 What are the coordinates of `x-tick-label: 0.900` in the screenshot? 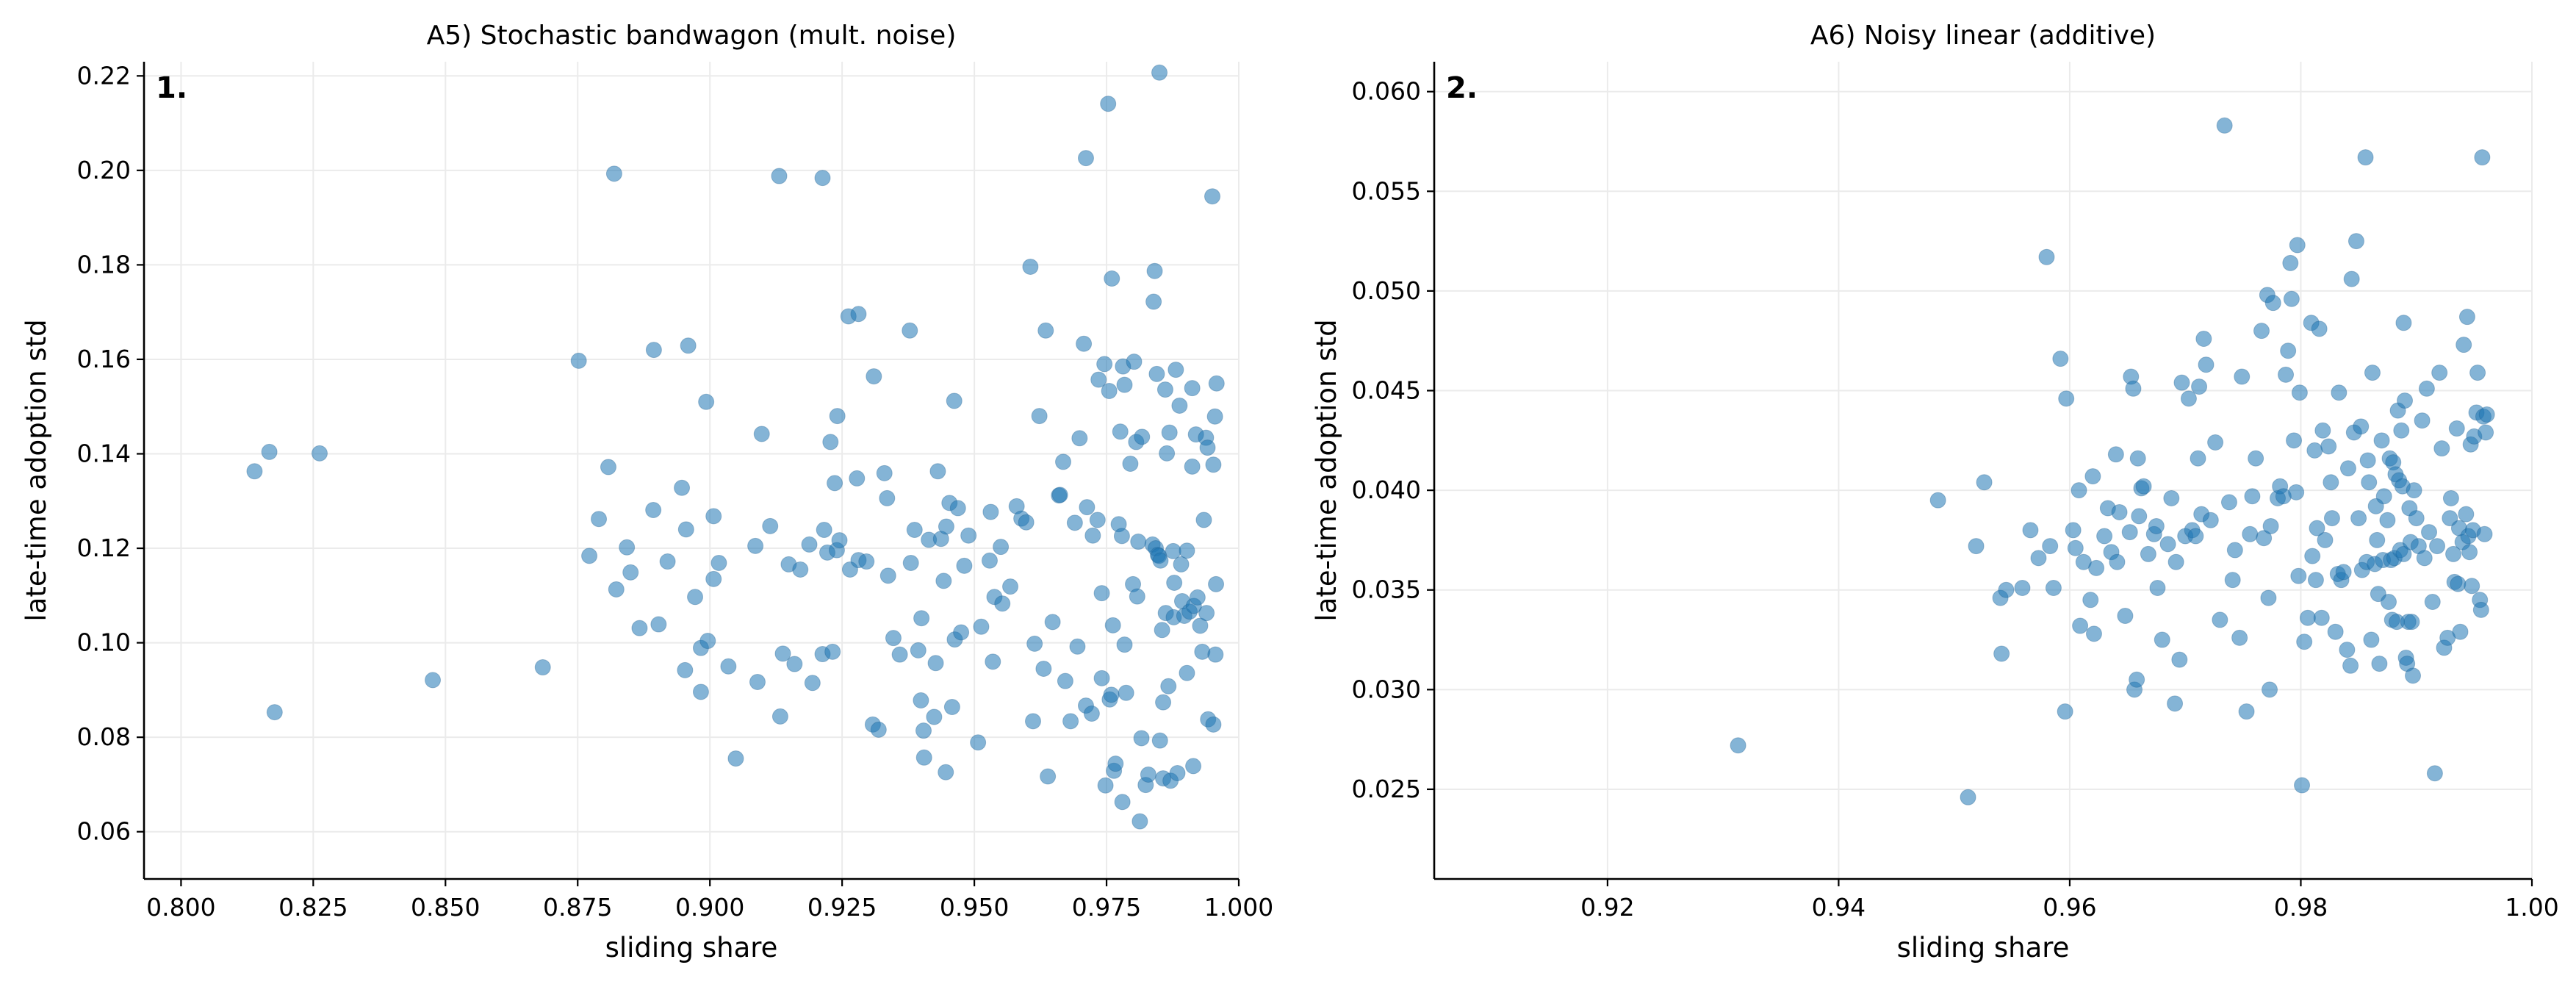 It's located at (709, 907).